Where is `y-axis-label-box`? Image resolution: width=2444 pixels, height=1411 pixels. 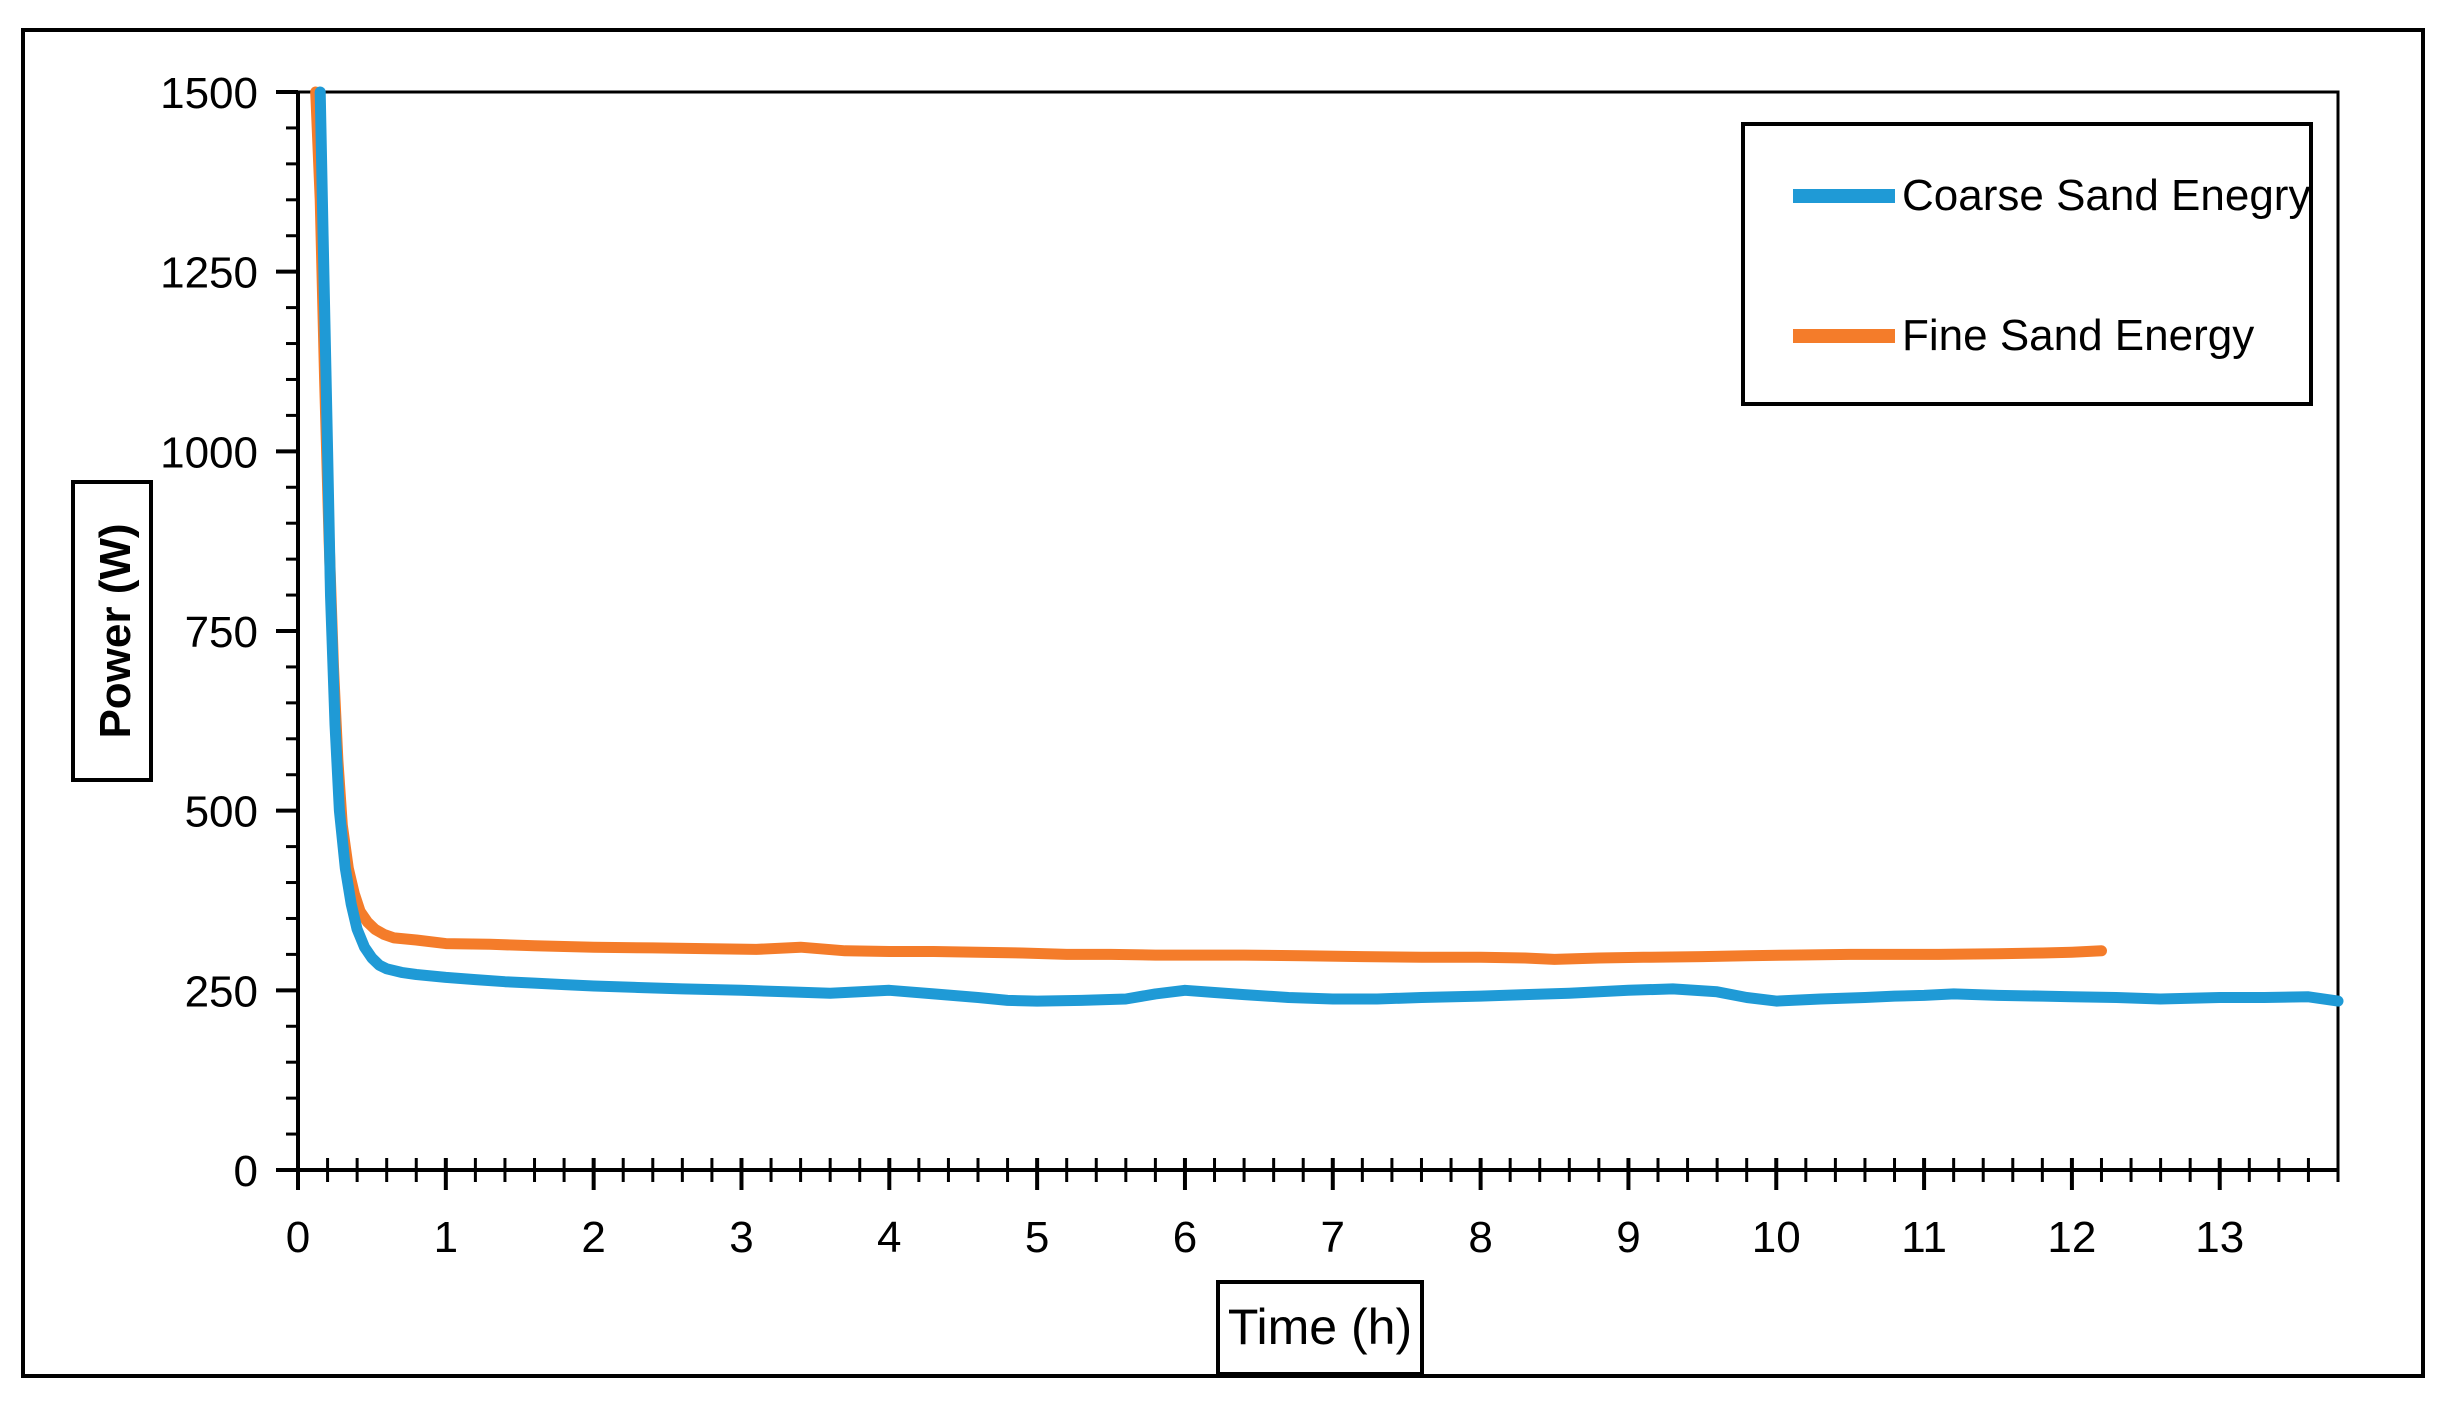 y-axis-label-box is located at coordinates (112, 631).